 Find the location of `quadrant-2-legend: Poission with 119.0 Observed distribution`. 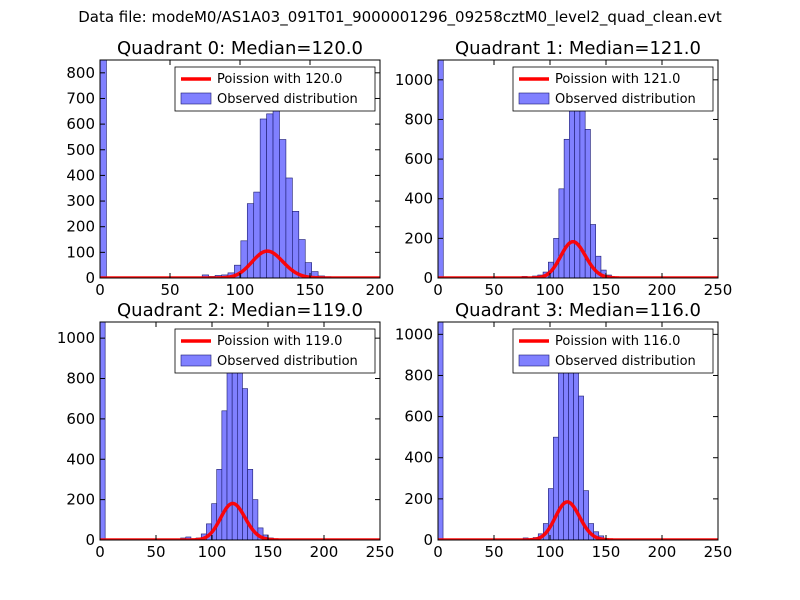

quadrant-2-legend: Poission with 119.0 Observed distribution is located at coordinates (275, 351).